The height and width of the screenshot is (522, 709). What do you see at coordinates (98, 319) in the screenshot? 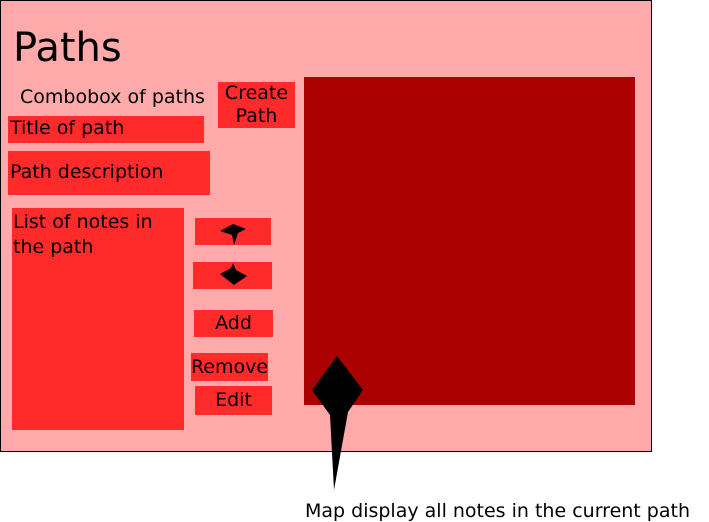
I see `notes-list: List of notes in the path` at bounding box center [98, 319].